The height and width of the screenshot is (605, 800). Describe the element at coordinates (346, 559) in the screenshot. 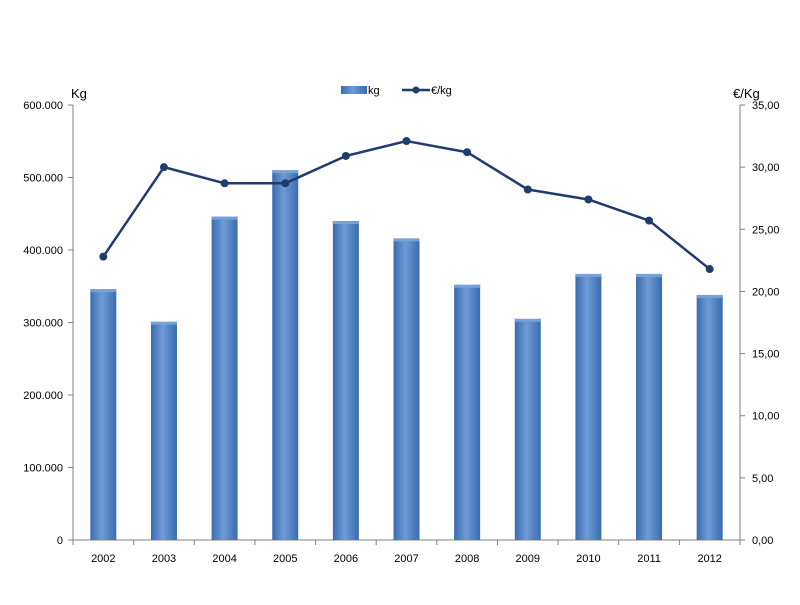

I see `x-tick-label: 2006` at that location.